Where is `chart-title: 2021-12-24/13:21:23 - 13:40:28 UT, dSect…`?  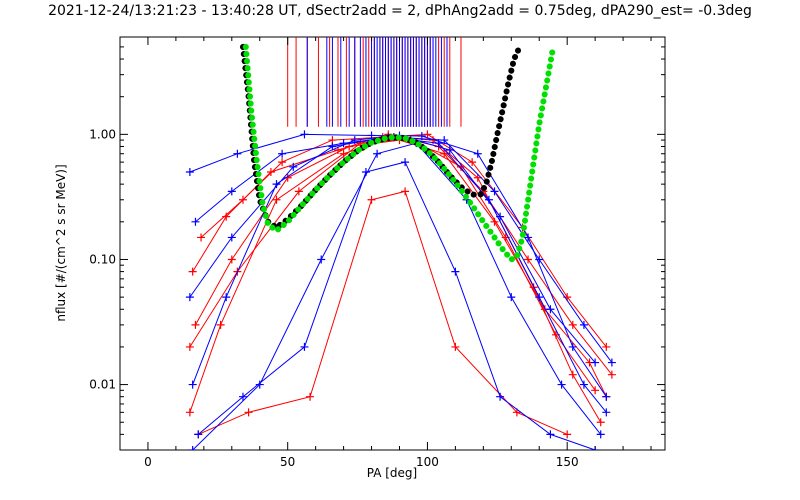 chart-title: 2021-12-24/13:21:23 - 13:40:28 UT, dSect… is located at coordinates (400, 11).